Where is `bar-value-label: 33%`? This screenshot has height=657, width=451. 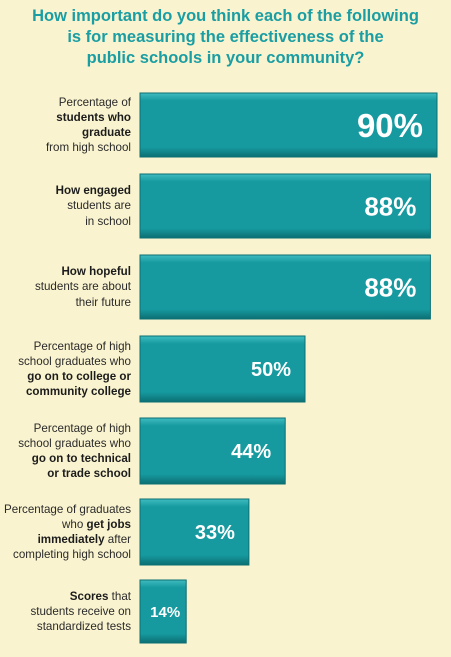
bar-value-label: 33% is located at coordinates (215, 533).